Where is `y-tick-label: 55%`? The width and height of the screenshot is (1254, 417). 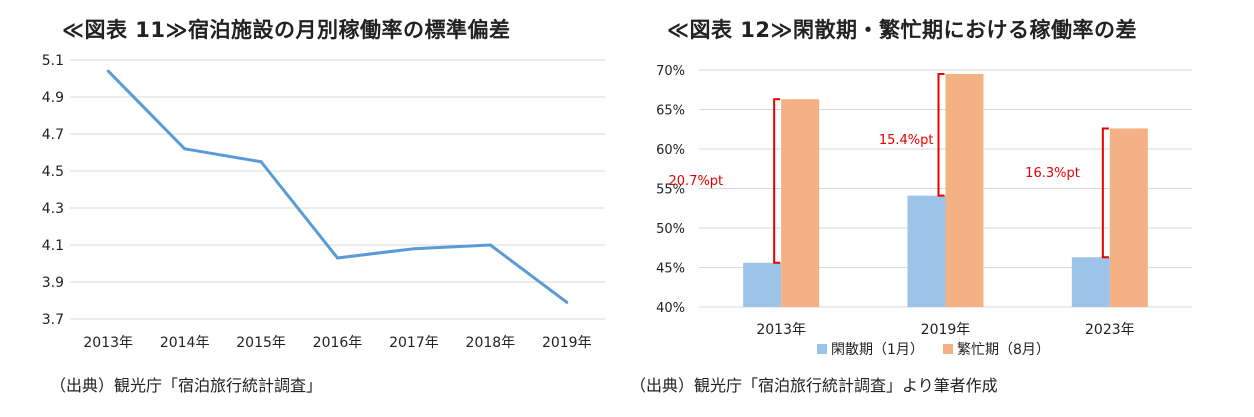
y-tick-label: 55% is located at coordinates (670, 190).